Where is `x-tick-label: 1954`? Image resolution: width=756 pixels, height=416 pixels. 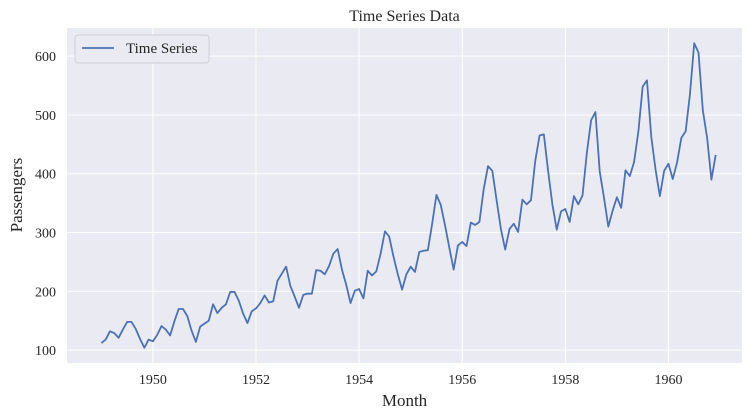 x-tick-label: 1954 is located at coordinates (359, 380).